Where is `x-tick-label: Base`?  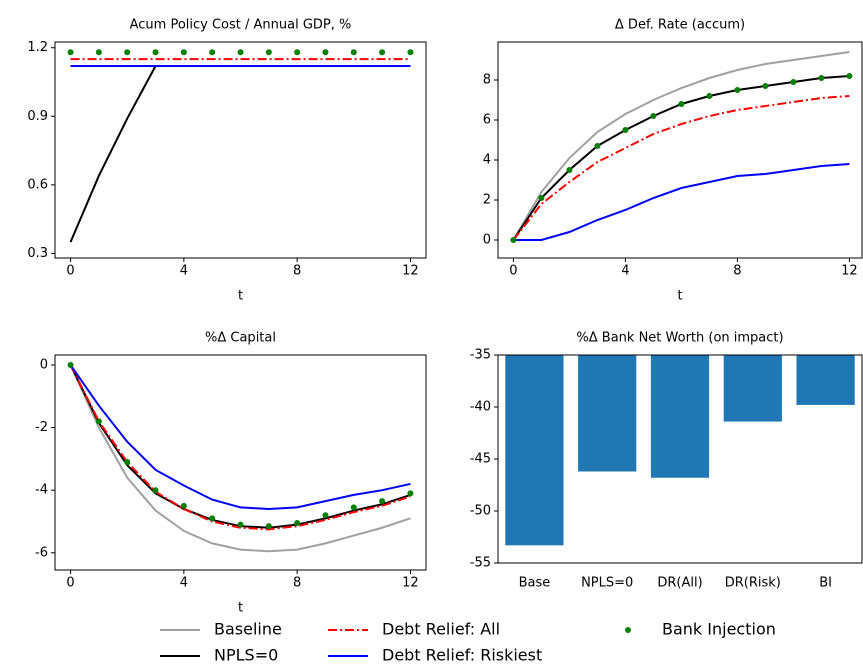 x-tick-label: Base is located at coordinates (535, 583).